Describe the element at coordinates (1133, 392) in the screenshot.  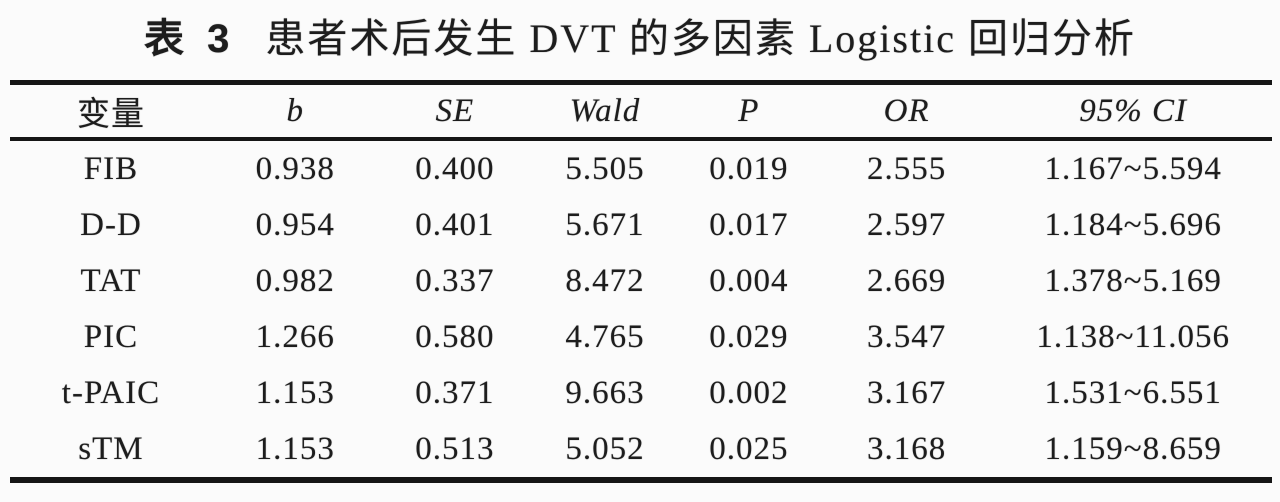
I see `cell-ci: 1.531~6.551` at that location.